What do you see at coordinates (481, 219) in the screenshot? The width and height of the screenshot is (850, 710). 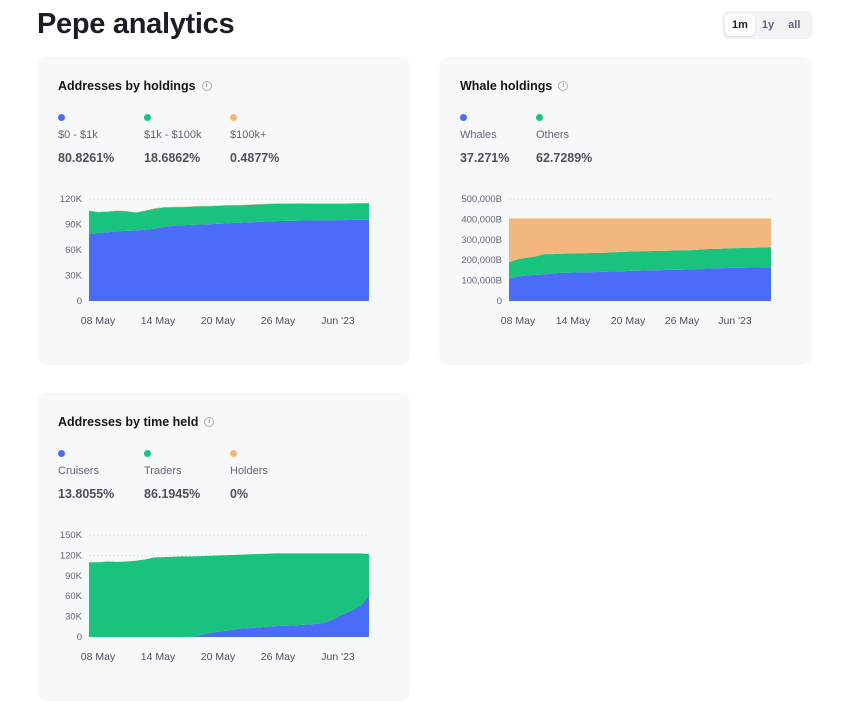 I see `y-tick-label: 400,000B` at bounding box center [481, 219].